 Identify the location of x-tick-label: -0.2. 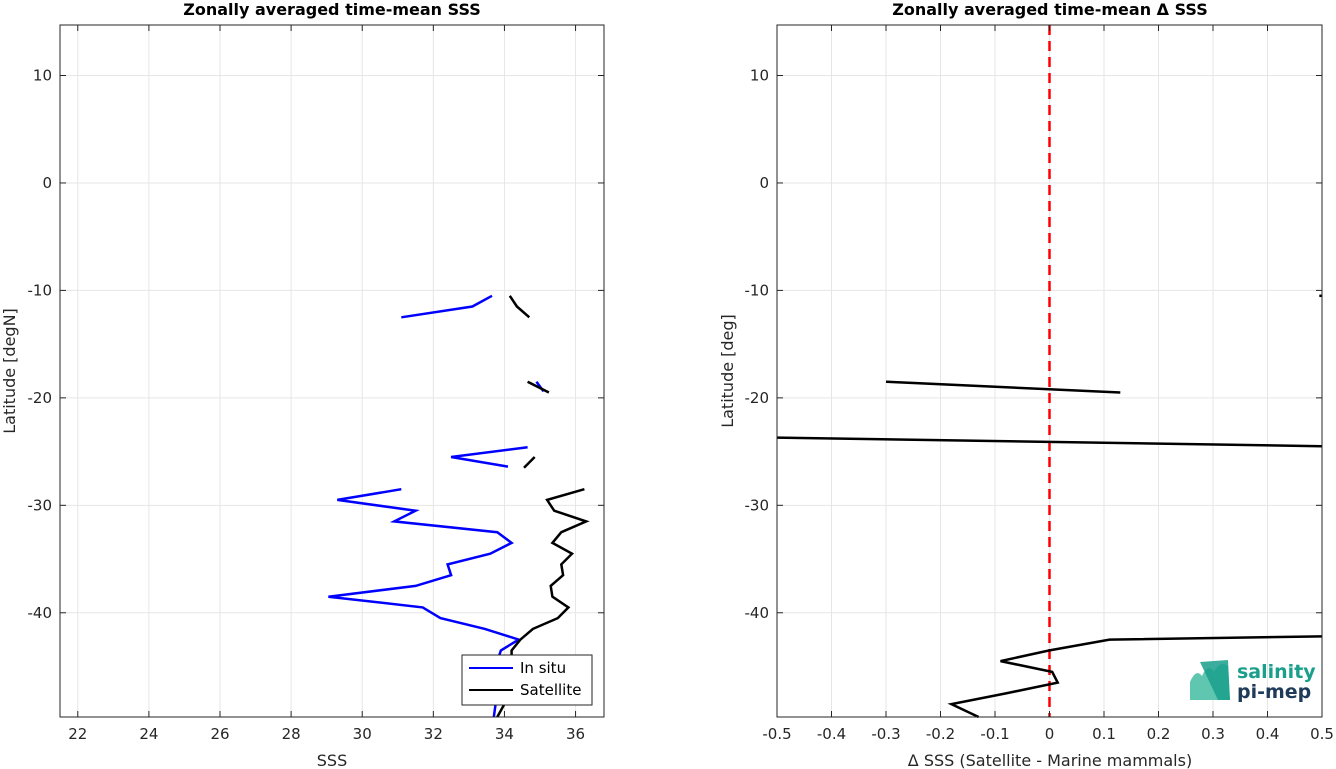
(940, 734).